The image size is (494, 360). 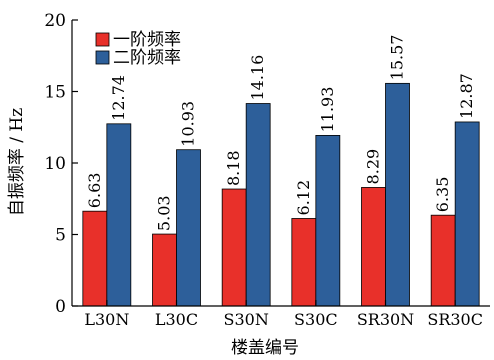 I want to click on data-label: 12.74, so click(x=118, y=98).